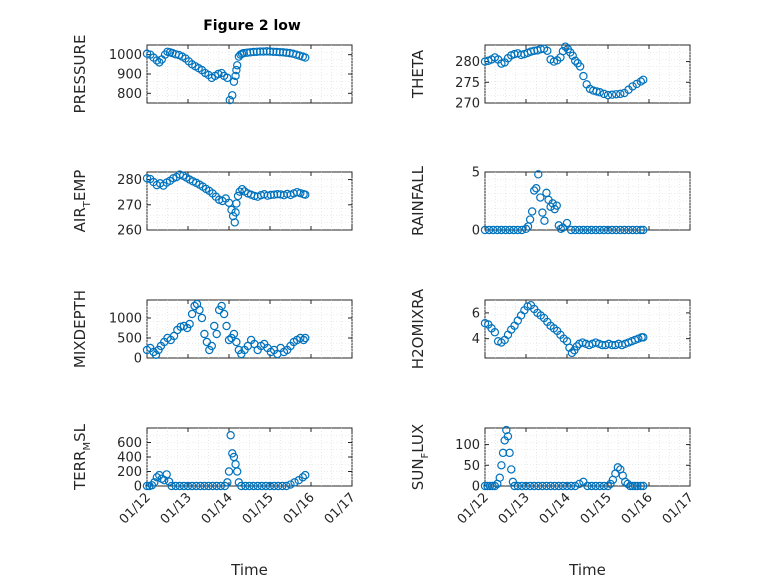  What do you see at coordinates (467, 62) in the screenshot?
I see `y-tick-label: 280` at bounding box center [467, 62].